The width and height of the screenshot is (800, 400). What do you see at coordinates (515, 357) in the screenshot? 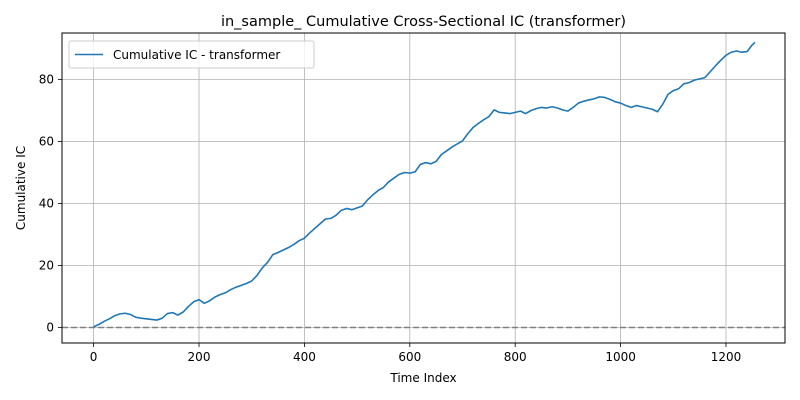
I see `x-tick-label: 800` at bounding box center [515, 357].